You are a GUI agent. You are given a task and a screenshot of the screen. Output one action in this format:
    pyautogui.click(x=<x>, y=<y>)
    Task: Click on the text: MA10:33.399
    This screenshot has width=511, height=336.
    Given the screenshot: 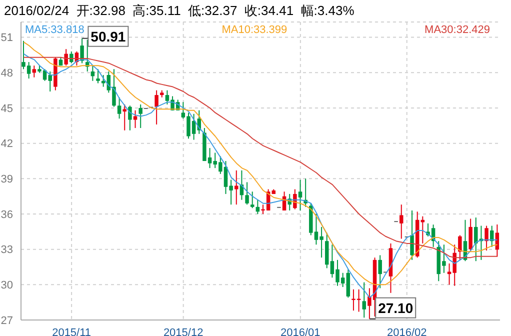 What is the action you would take?
    pyautogui.click(x=255, y=30)
    